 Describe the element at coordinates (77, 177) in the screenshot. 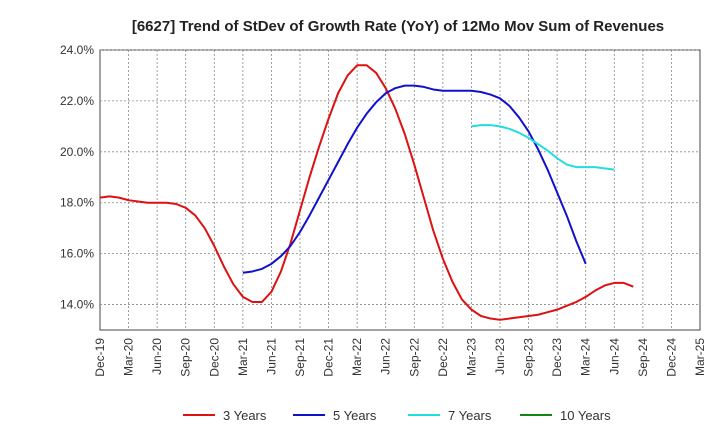

I see `y-axis: 14.0% 16.0% 18.0% 20.0% 22.0% 24.0%` at that location.